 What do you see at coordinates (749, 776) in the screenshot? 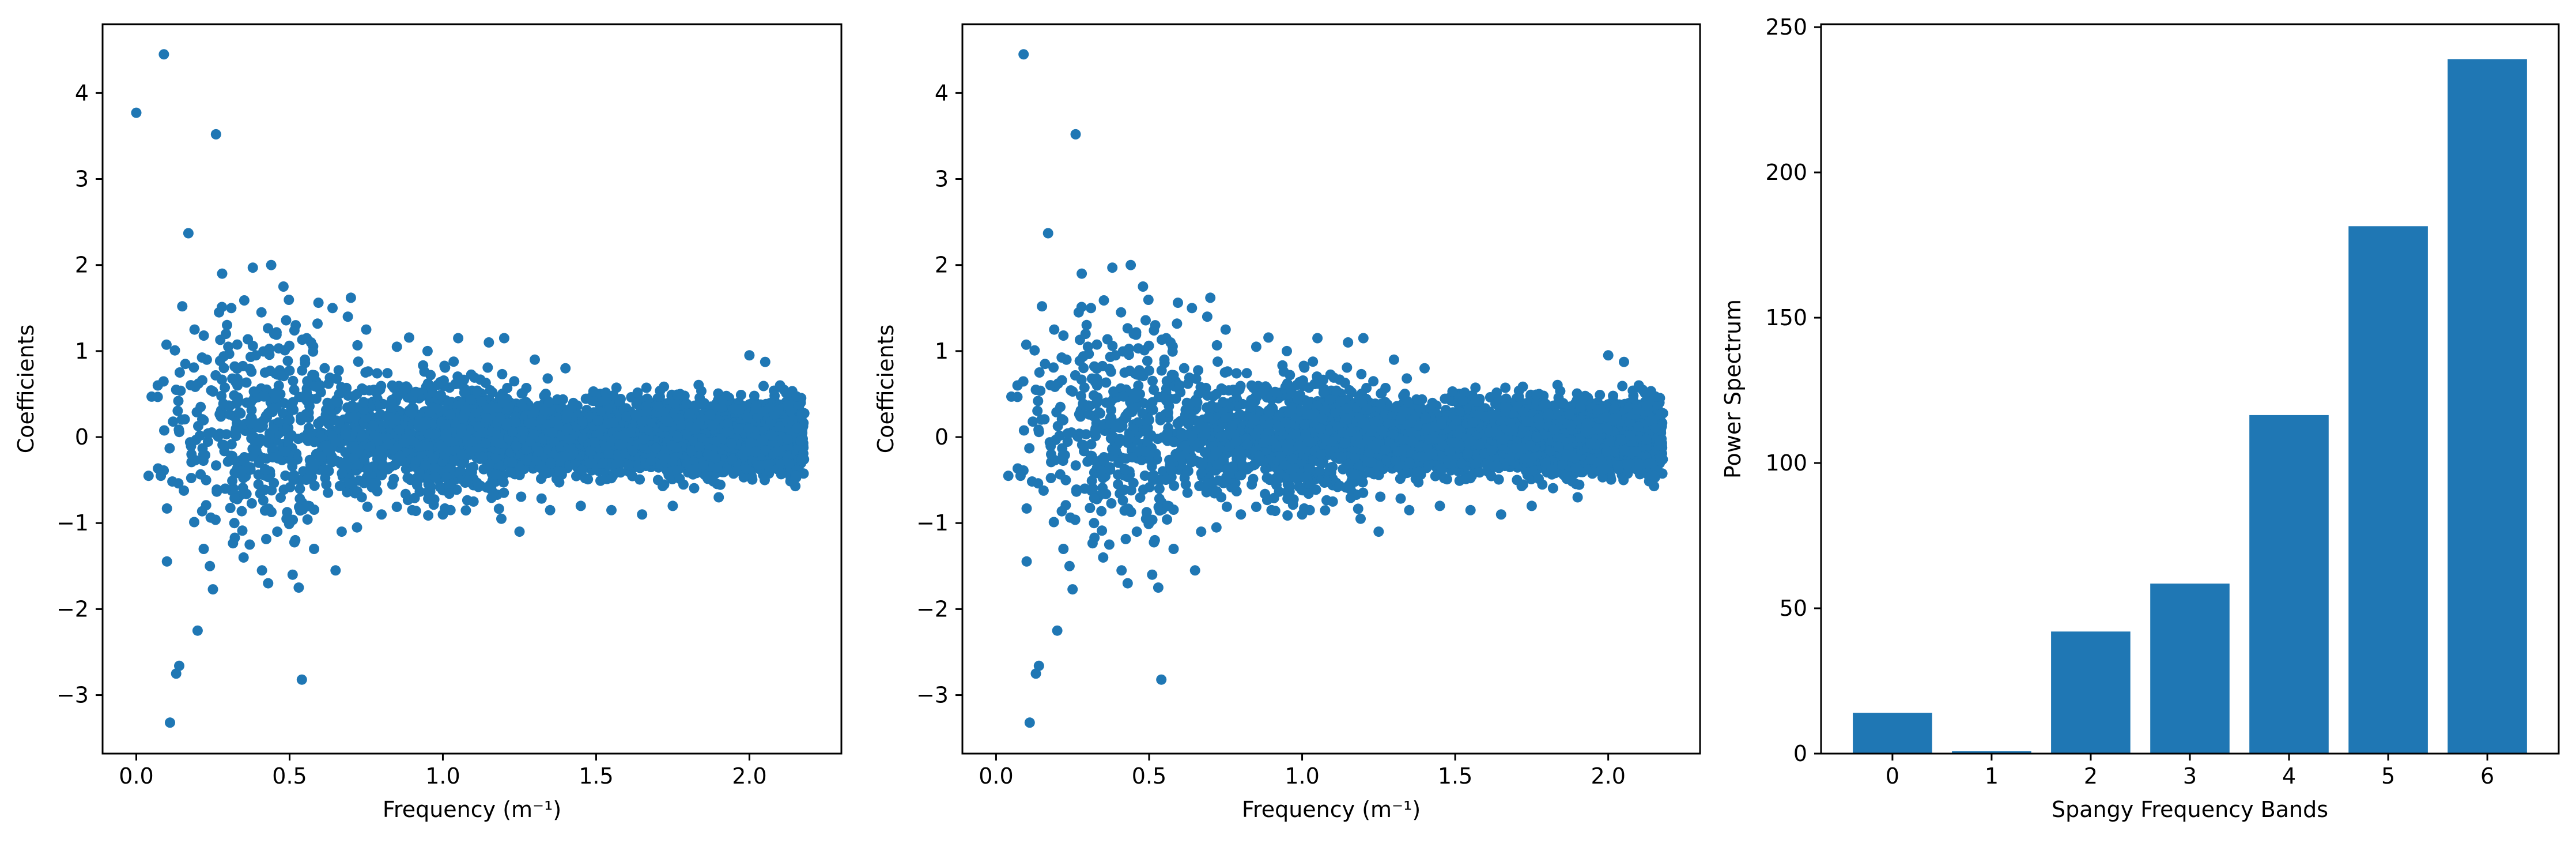
I see `x-tick-label: 2.0` at bounding box center [749, 776].